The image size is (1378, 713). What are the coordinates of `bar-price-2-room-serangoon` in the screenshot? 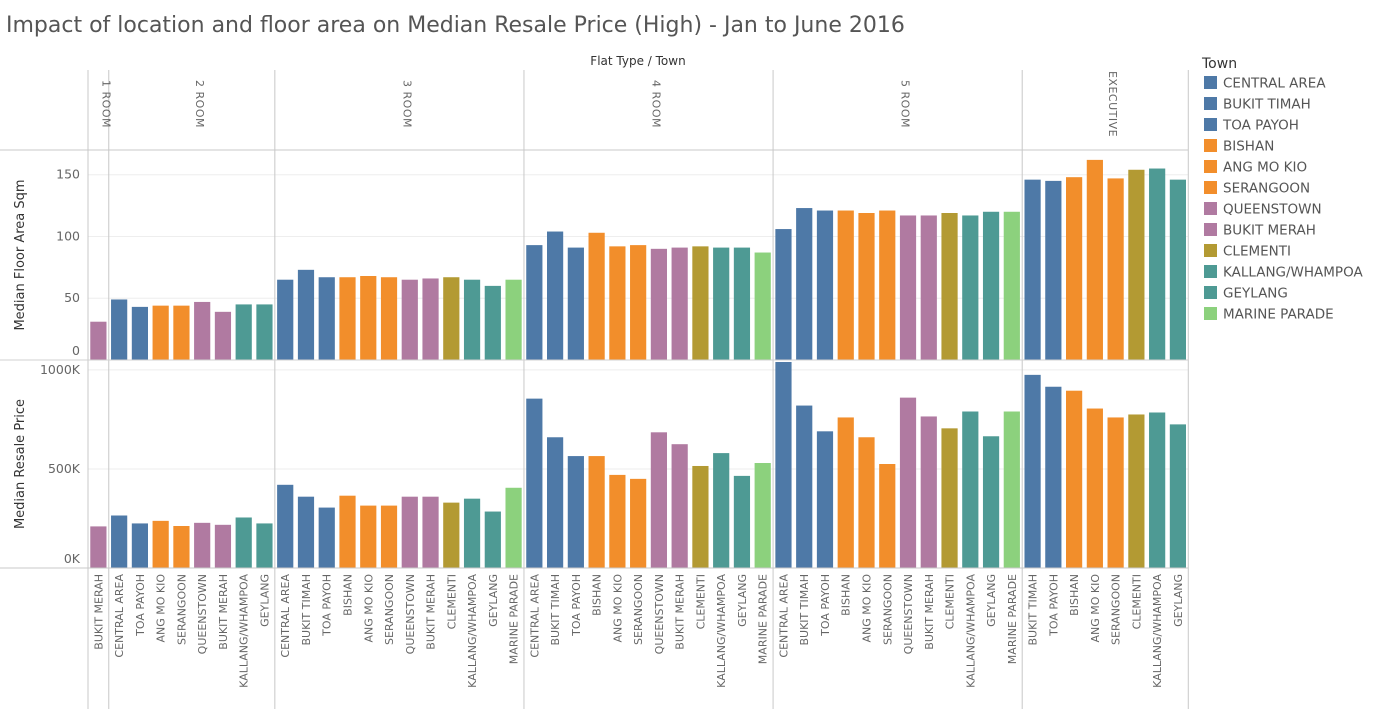 It's located at (181, 547).